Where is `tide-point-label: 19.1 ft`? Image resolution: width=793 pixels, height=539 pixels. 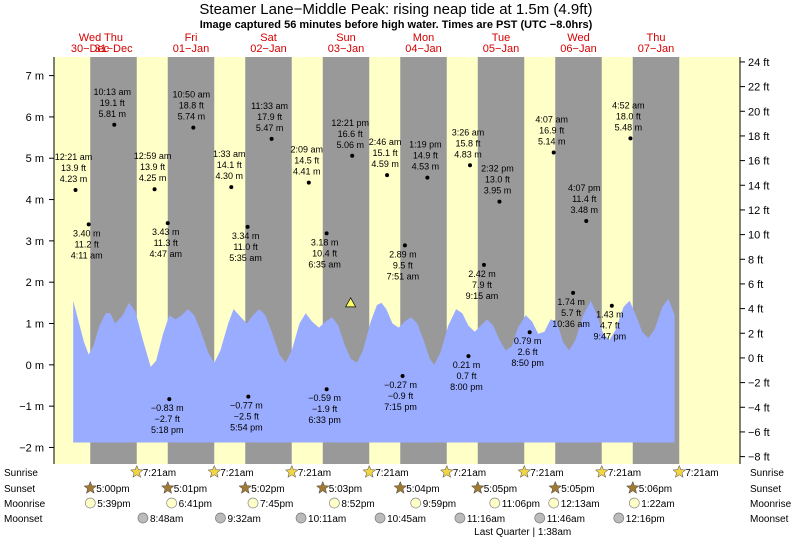
tide-point-label: 19.1 ft is located at coordinates (113, 103).